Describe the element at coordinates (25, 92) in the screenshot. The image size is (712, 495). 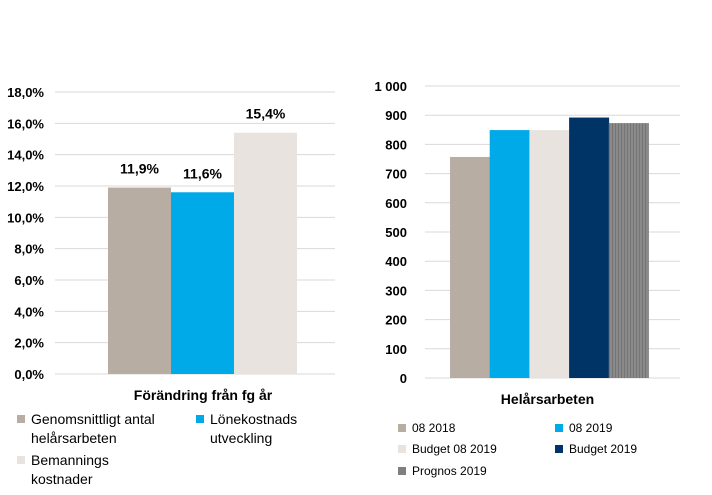
I see `y-tick-label: 18,0%` at that location.